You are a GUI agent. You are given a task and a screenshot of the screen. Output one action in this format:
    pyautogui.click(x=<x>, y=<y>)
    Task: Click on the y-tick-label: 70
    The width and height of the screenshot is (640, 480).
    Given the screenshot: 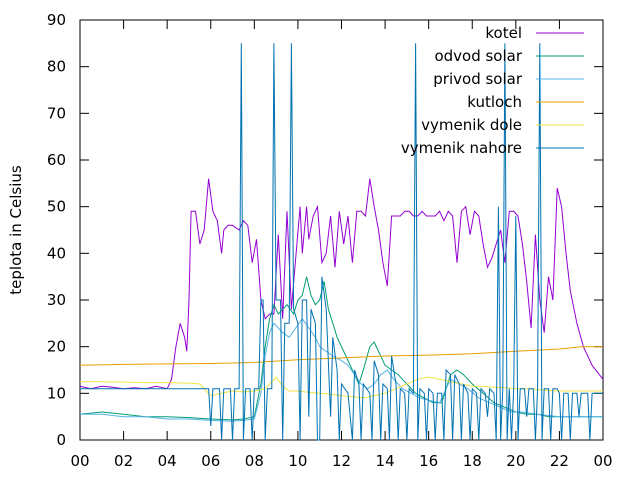 What is the action you would take?
    pyautogui.click(x=56, y=113)
    